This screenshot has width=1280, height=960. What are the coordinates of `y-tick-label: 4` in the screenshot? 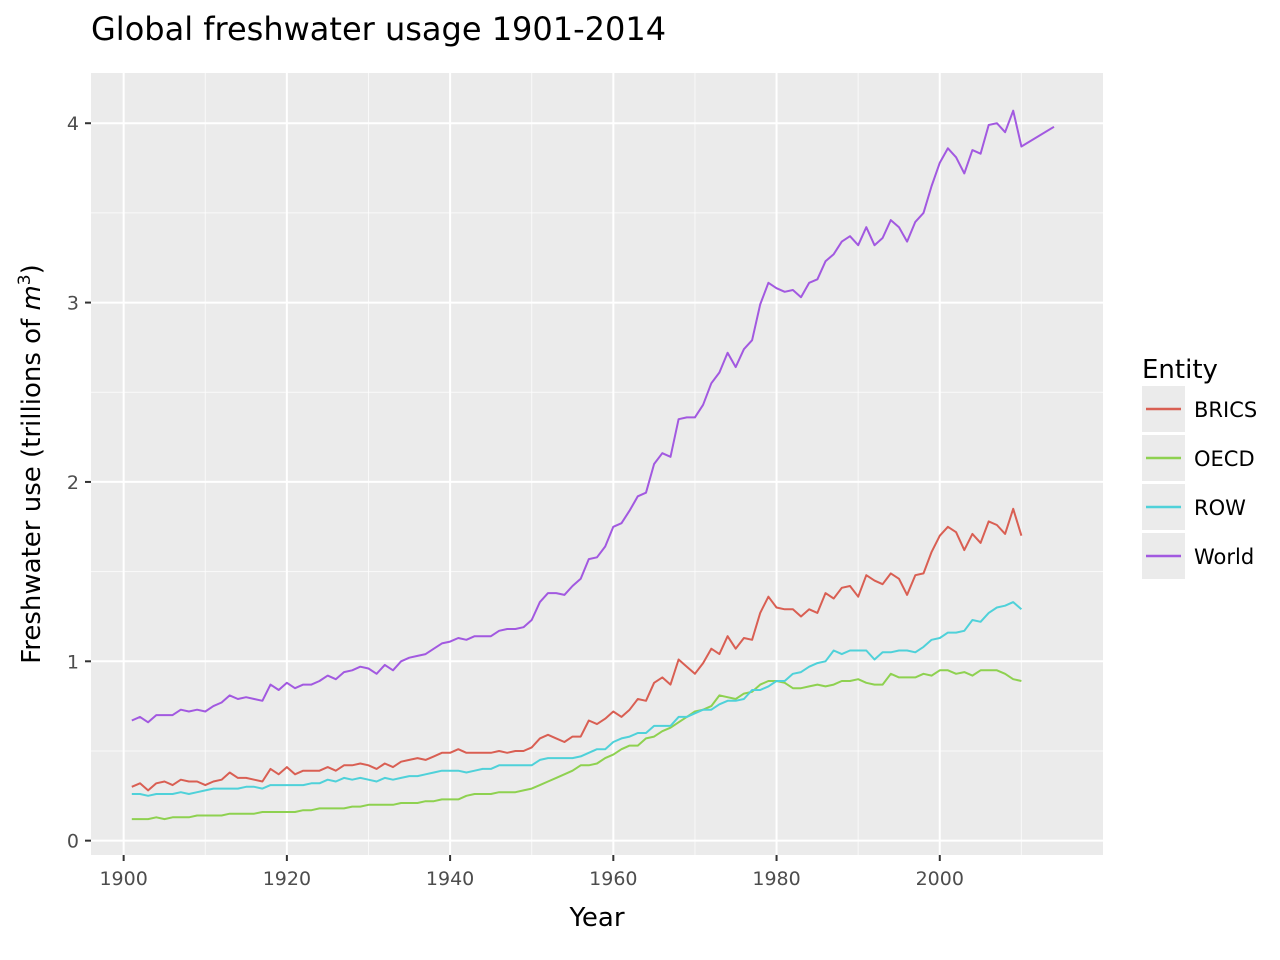 It's located at (73, 124).